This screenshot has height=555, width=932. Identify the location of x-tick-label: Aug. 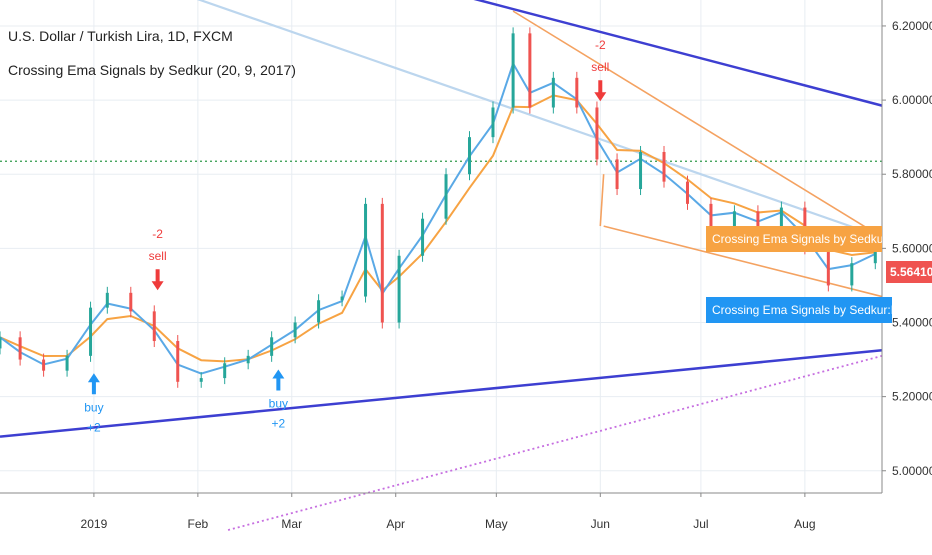
(804, 524).